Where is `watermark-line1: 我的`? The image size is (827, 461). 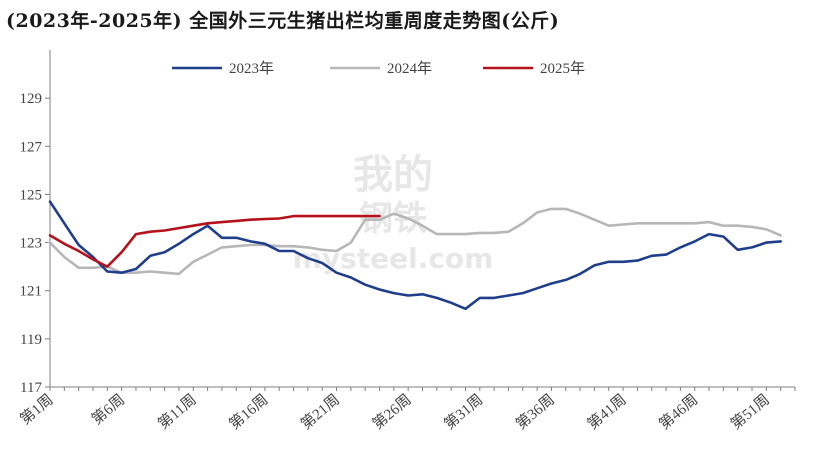 watermark-line1: 我的 is located at coordinates (393, 175).